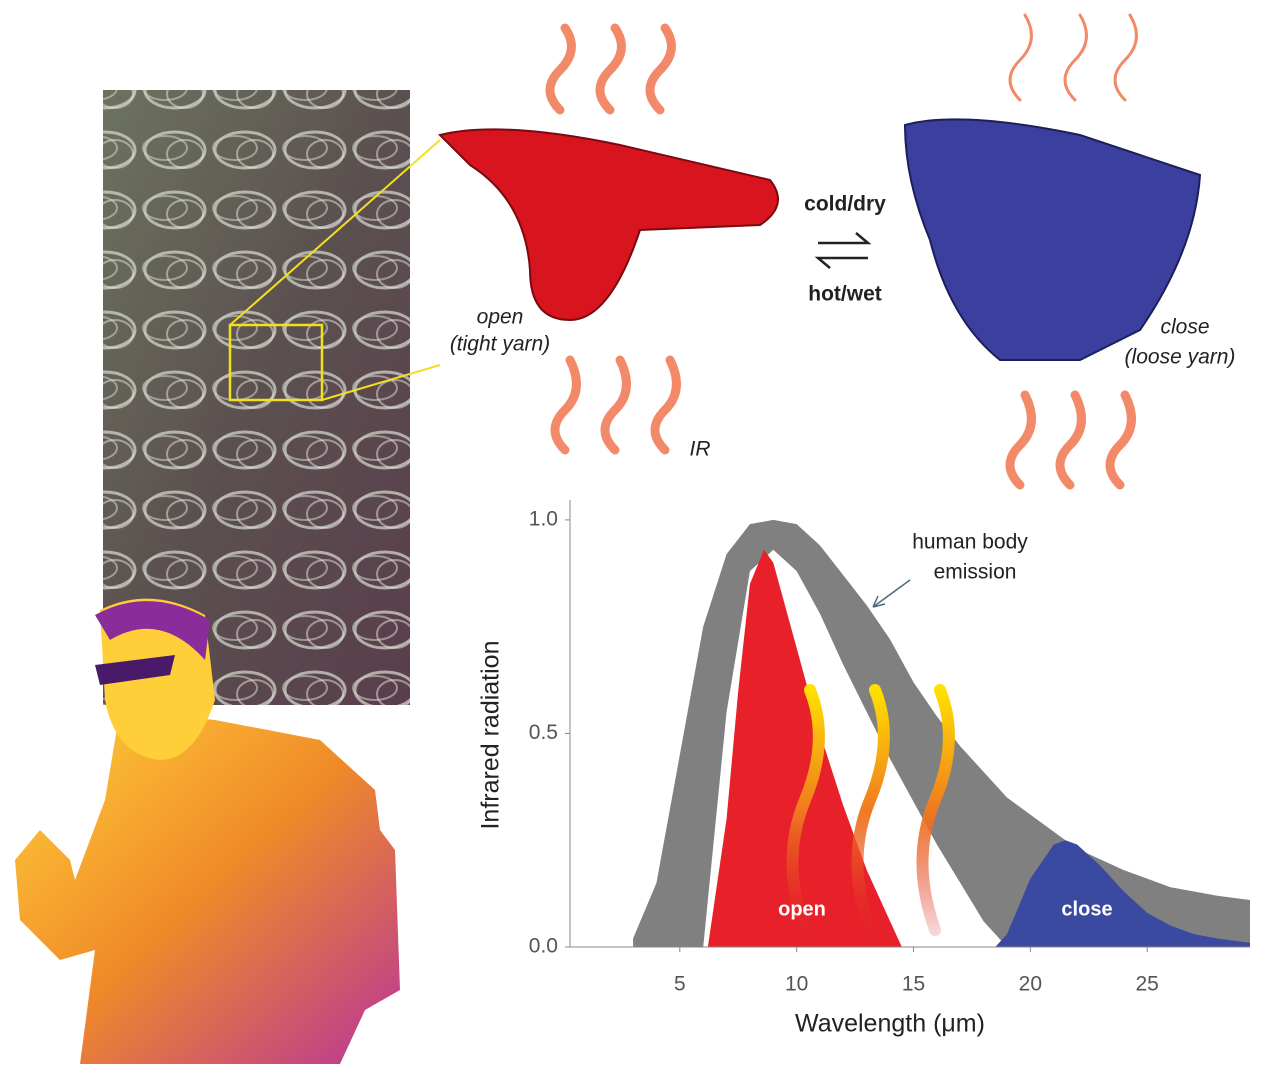  Describe the element at coordinates (543, 732) in the screenshot. I see `y-tick-label: 0.5` at that location.